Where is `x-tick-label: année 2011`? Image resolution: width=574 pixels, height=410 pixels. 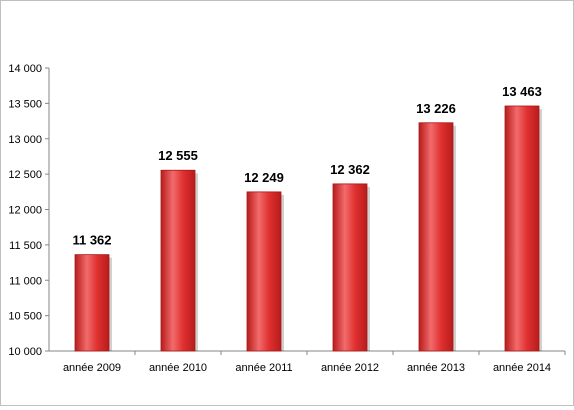
x-tick-label: année 2011 is located at coordinates (263, 368).